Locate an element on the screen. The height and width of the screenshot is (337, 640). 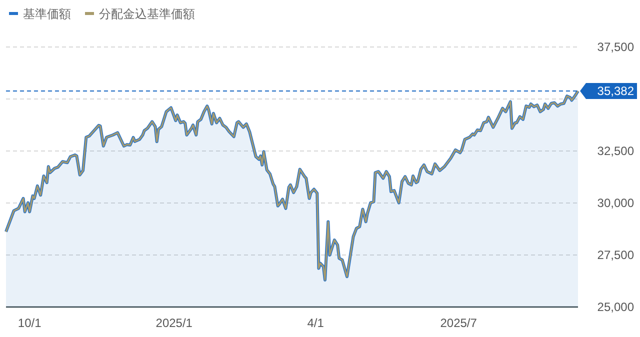
legend-label: 基準価額 is located at coordinates (47, 14).